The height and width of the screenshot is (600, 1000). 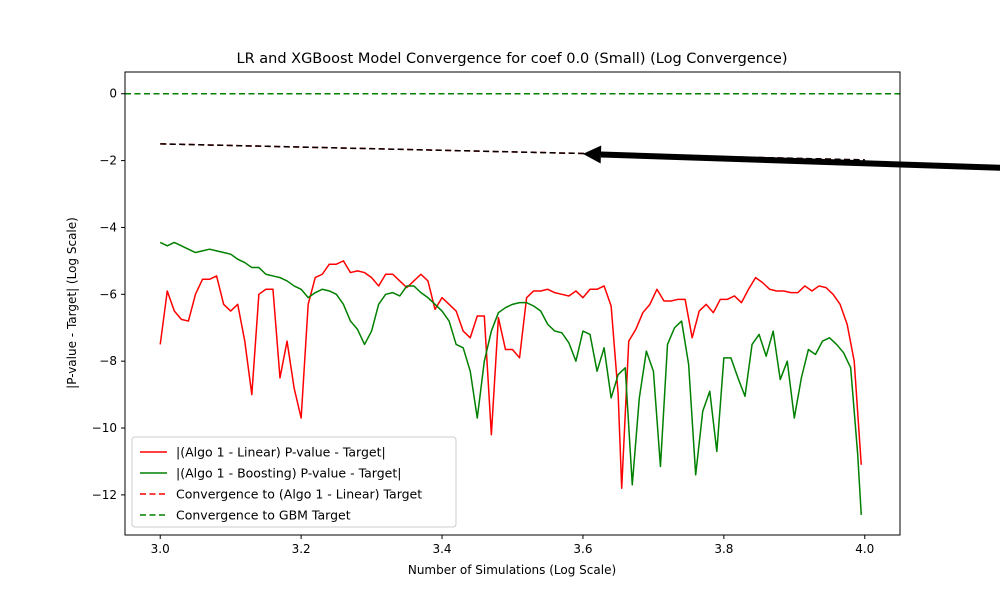 I want to click on x-tick-label: 3.8, so click(x=723, y=549).